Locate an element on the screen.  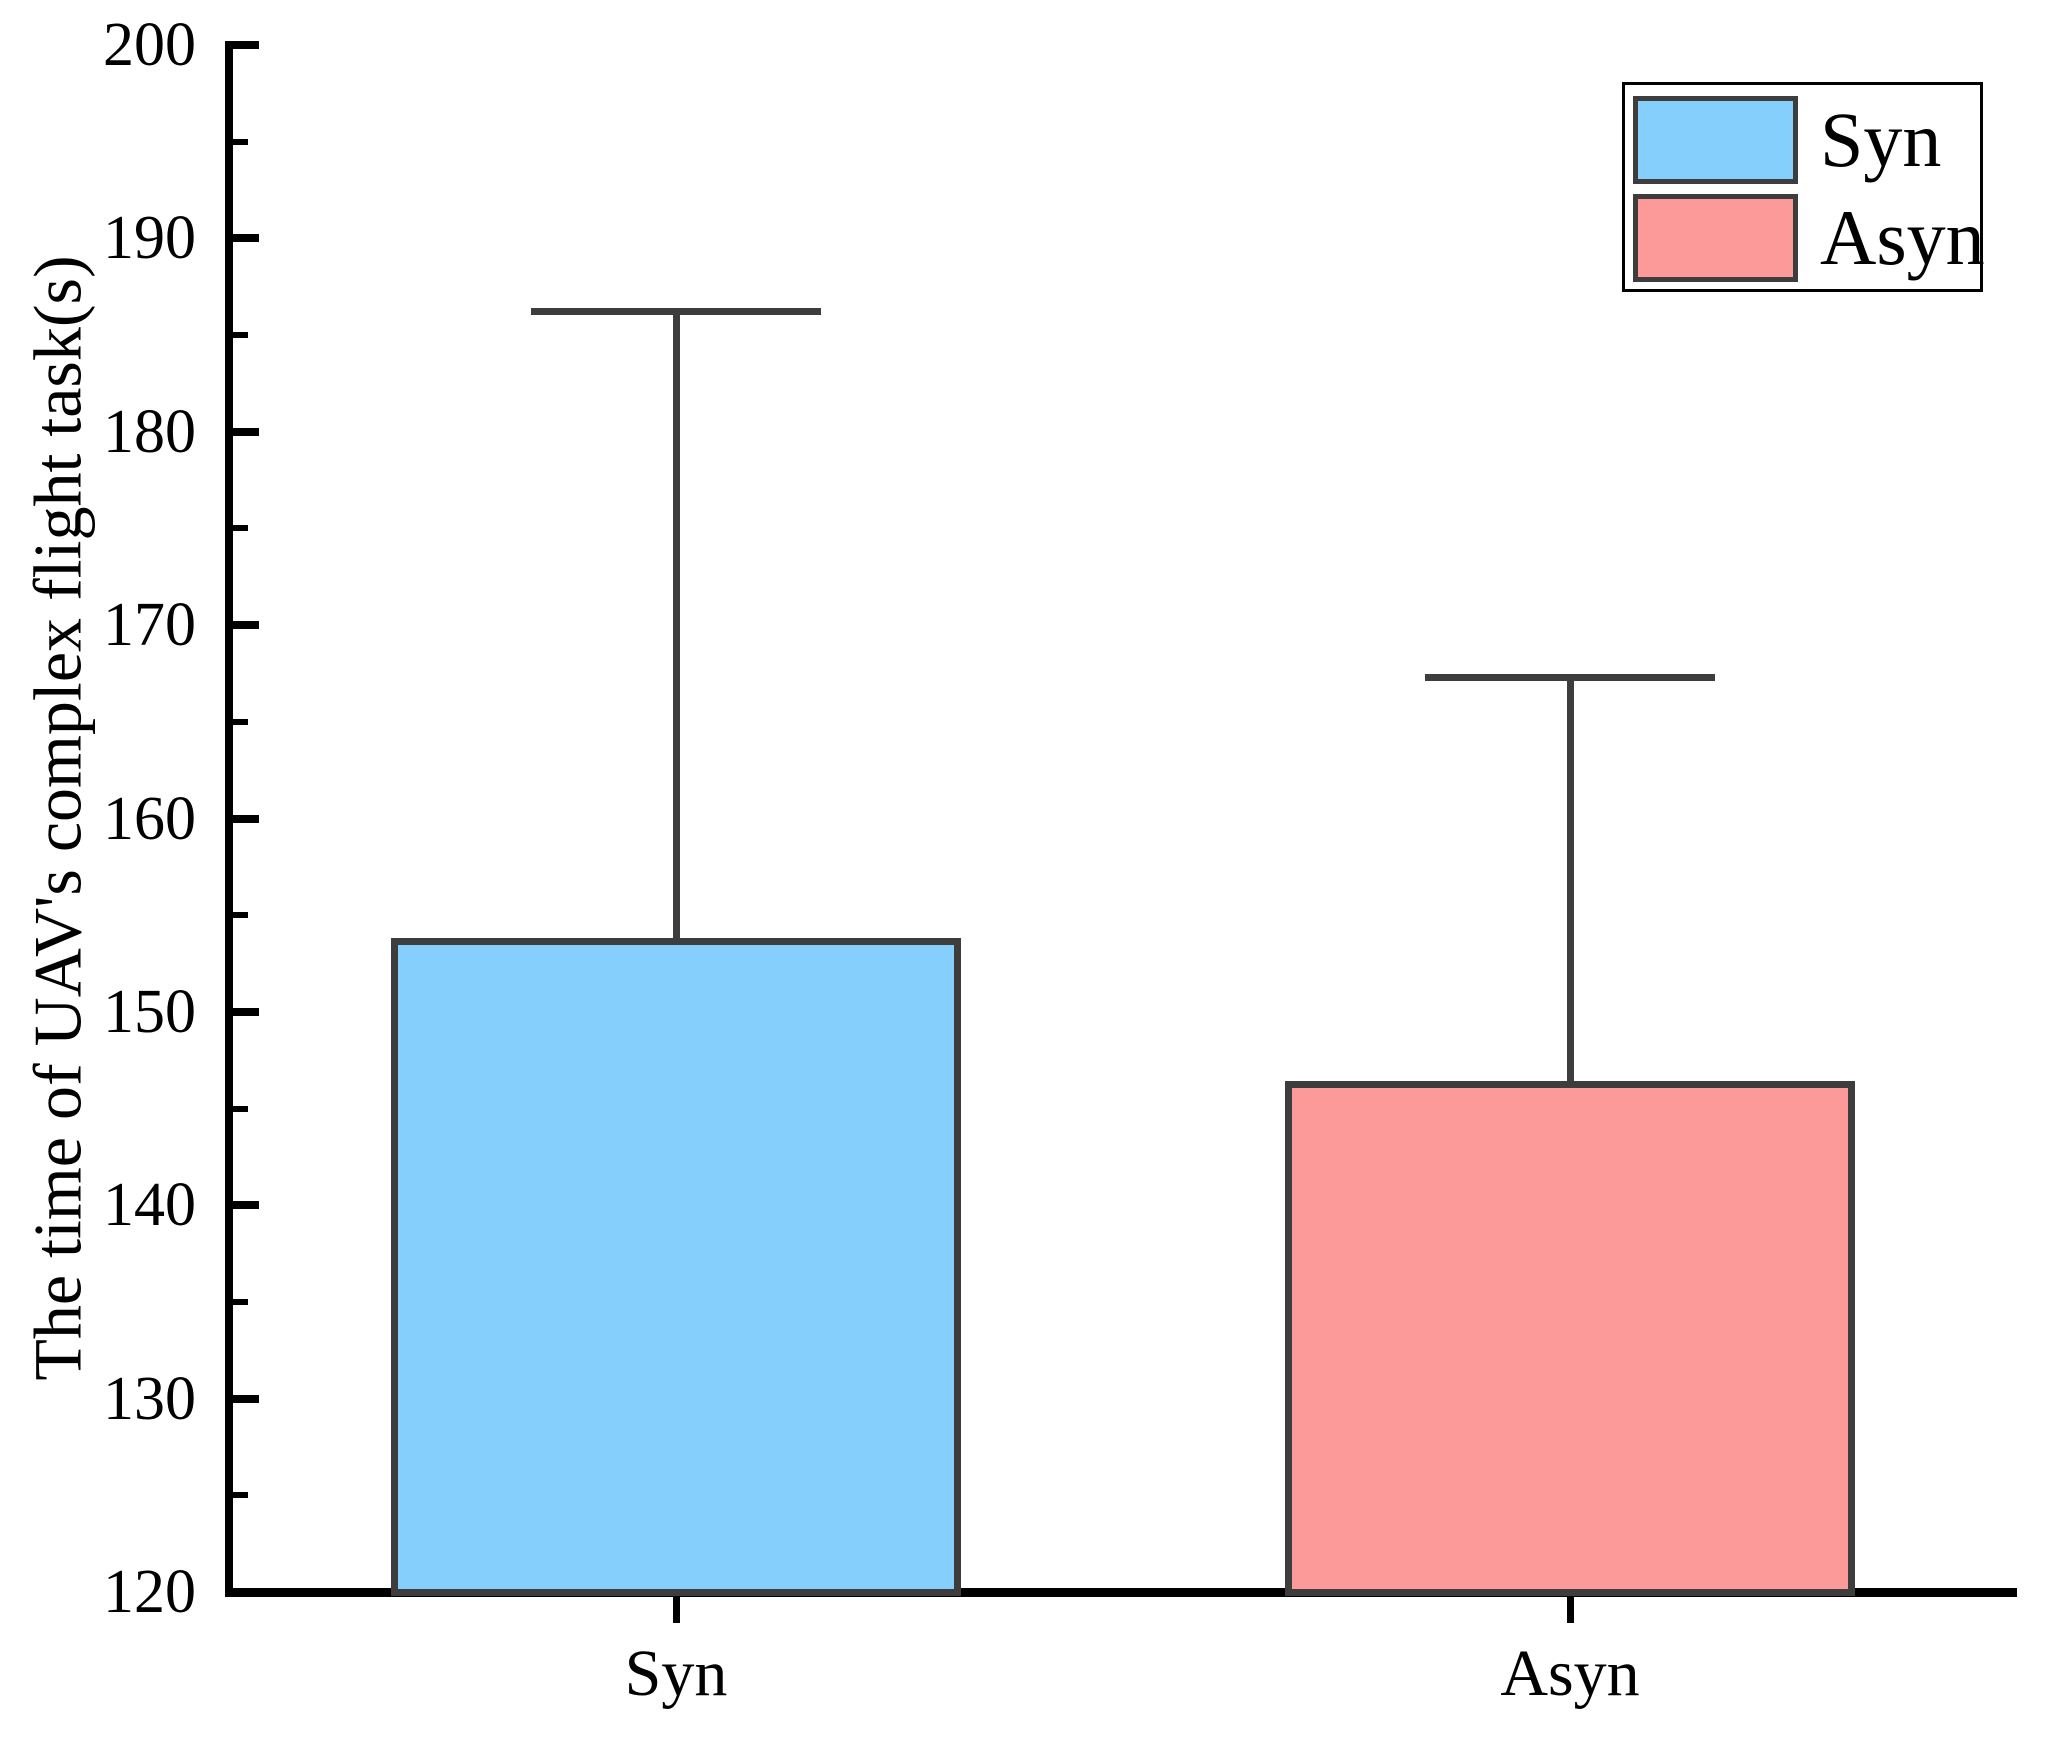
y-tick-label: 120 is located at coordinates (149, 1592).